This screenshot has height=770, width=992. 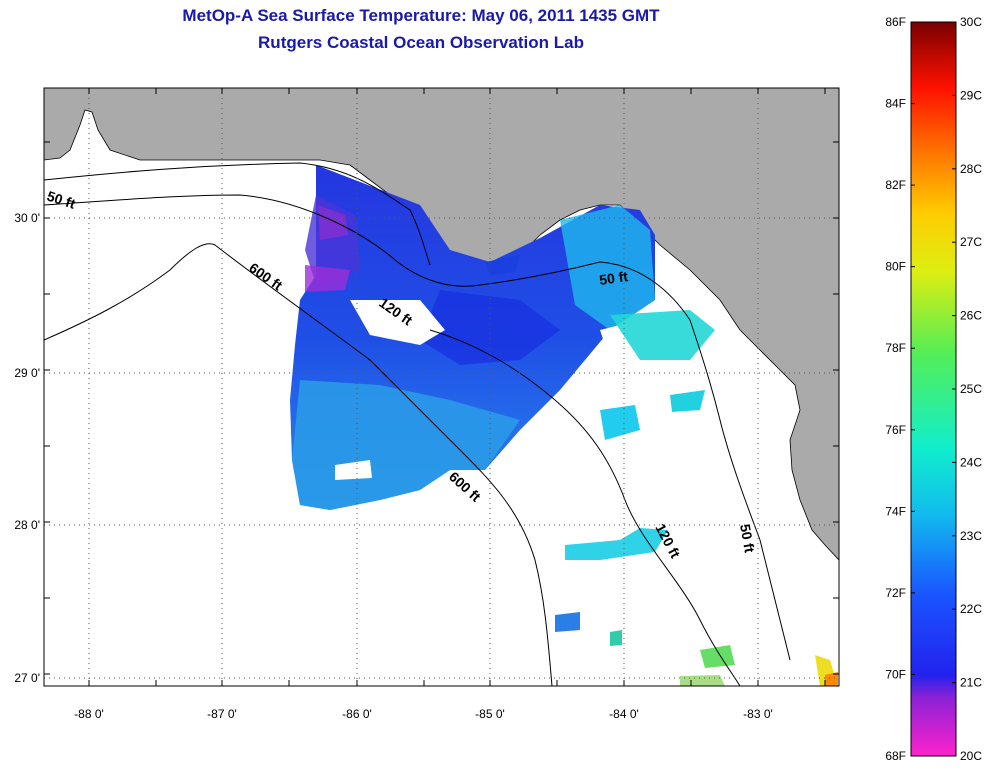 I want to click on colorbar-c-label: 25C, so click(x=971, y=389).